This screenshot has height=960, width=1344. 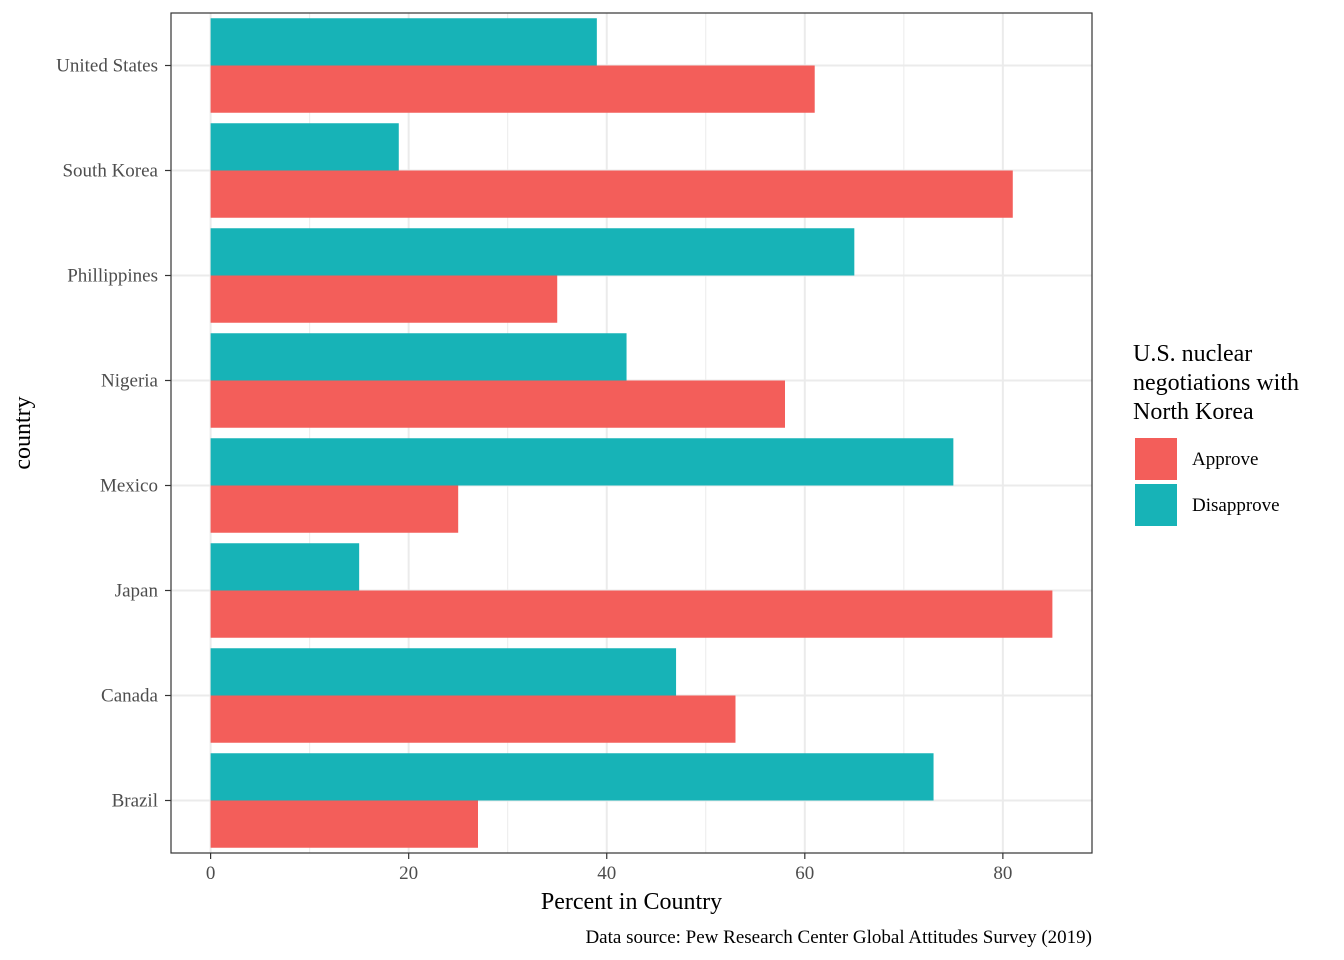 I want to click on x-axis-title: Percent in Country, so click(x=631, y=902).